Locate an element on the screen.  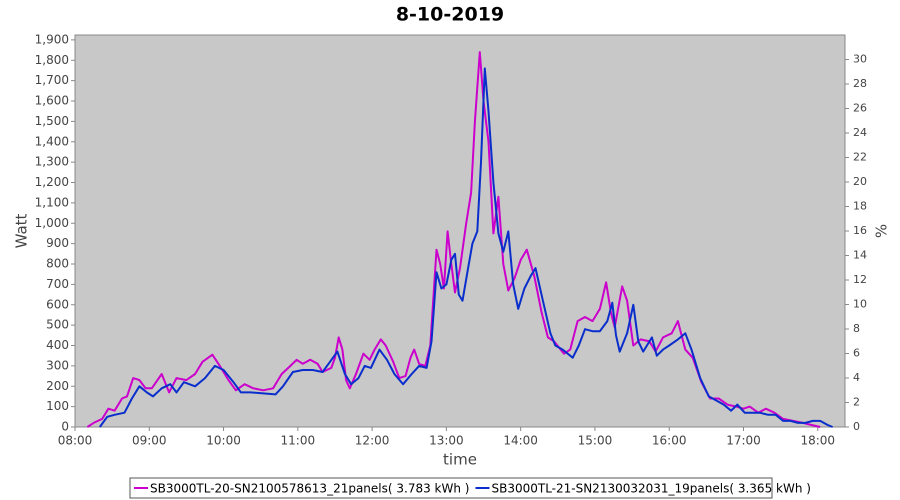
x-tick-label: 13:00 is located at coordinates (446, 441).